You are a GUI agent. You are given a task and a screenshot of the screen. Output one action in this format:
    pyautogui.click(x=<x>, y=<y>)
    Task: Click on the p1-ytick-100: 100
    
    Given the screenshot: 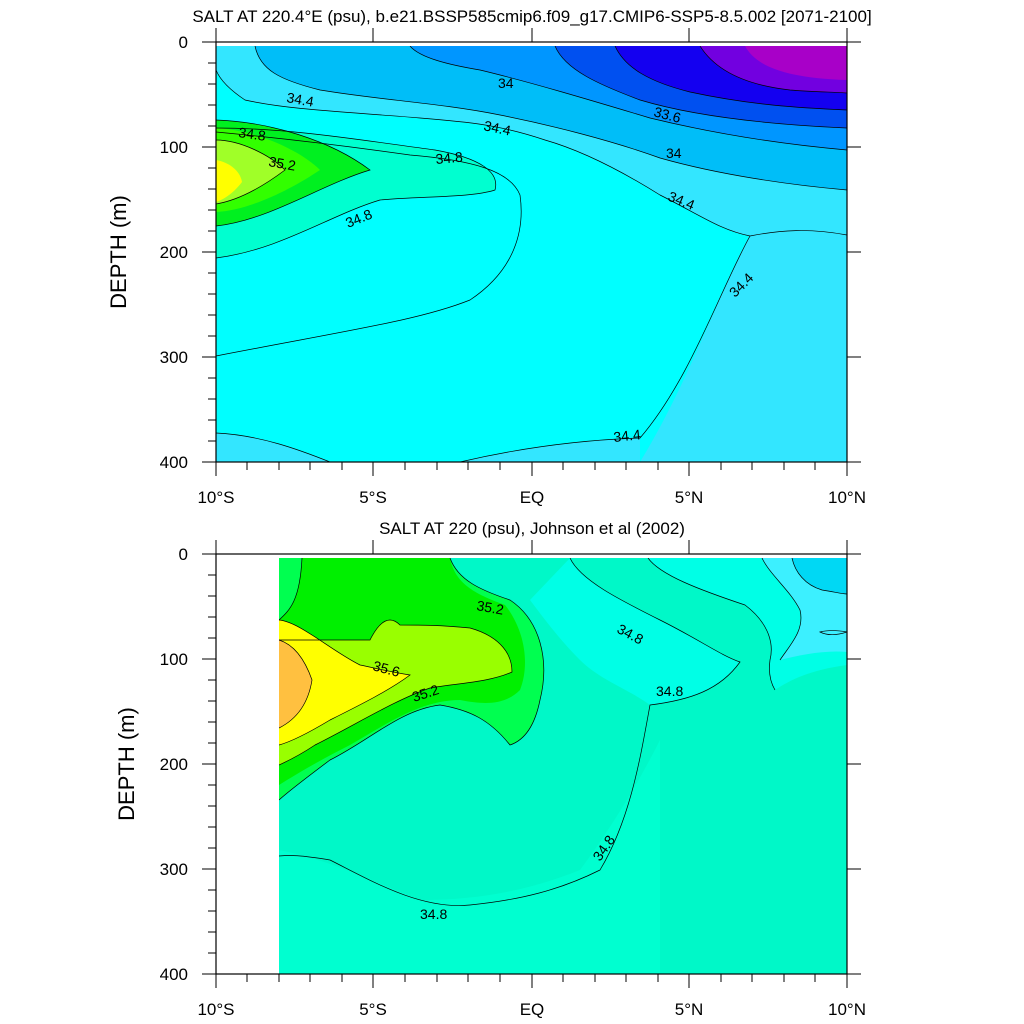 What is the action you would take?
    pyautogui.click(x=174, y=147)
    